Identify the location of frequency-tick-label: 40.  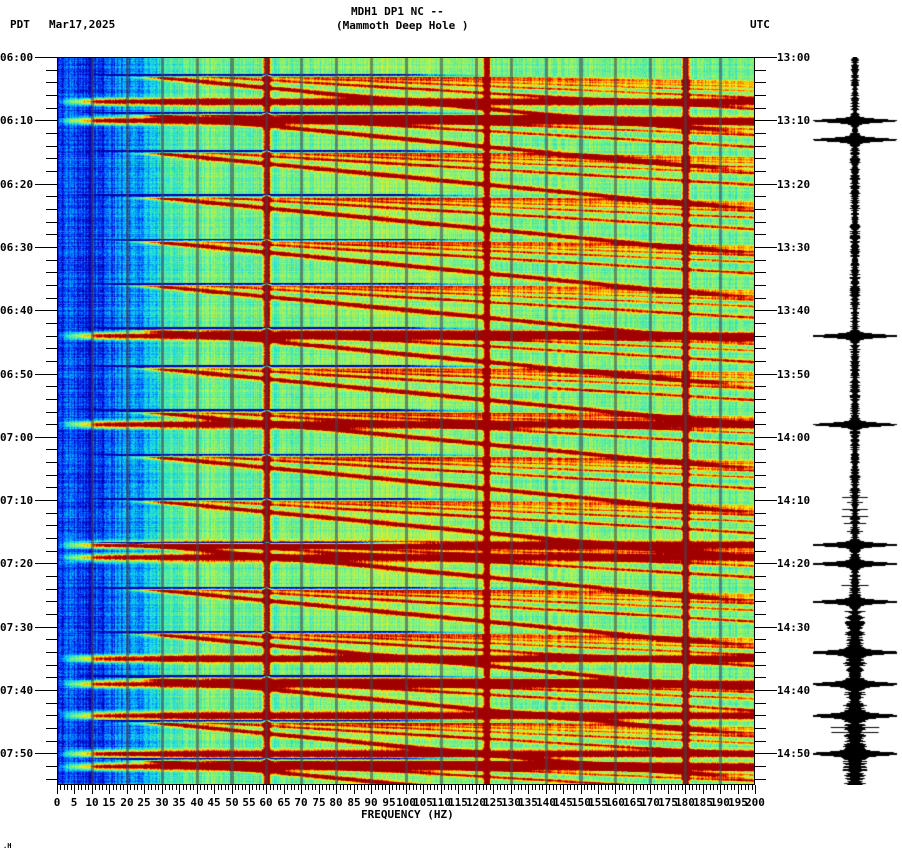
(197, 802).